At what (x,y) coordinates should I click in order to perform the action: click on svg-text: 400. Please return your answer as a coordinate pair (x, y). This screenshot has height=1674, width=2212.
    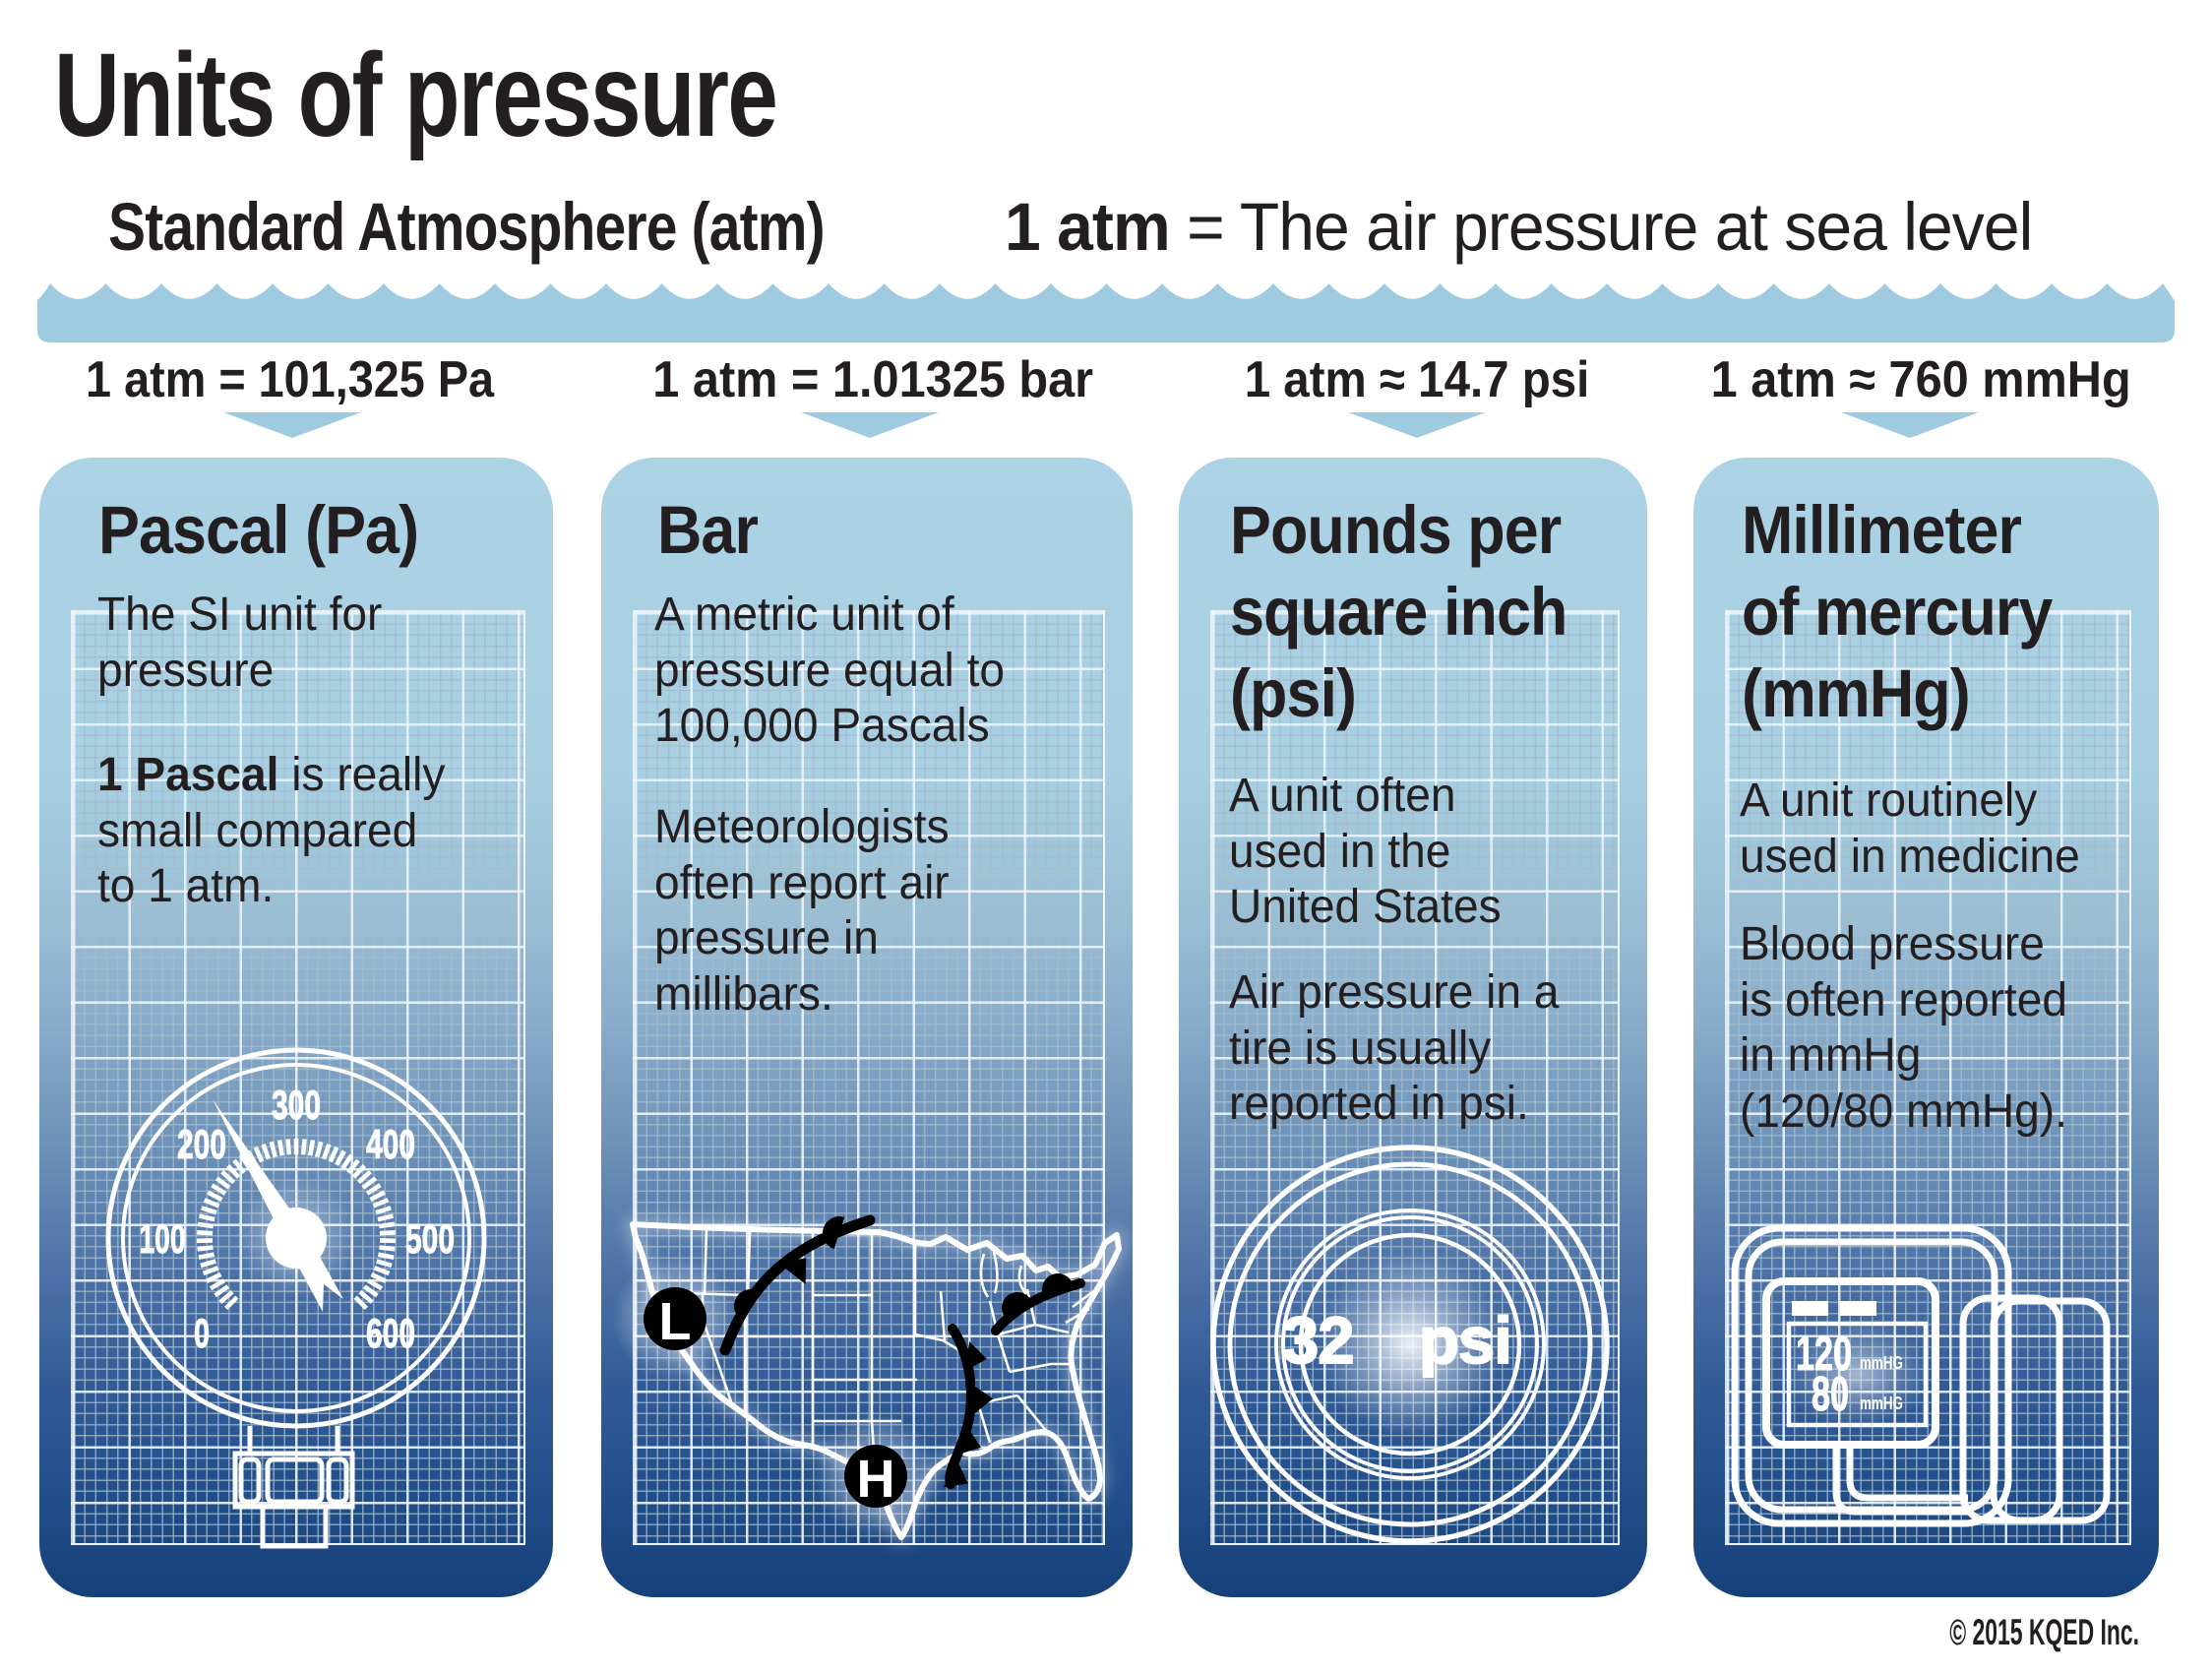
    Looking at the image, I should click on (390, 1144).